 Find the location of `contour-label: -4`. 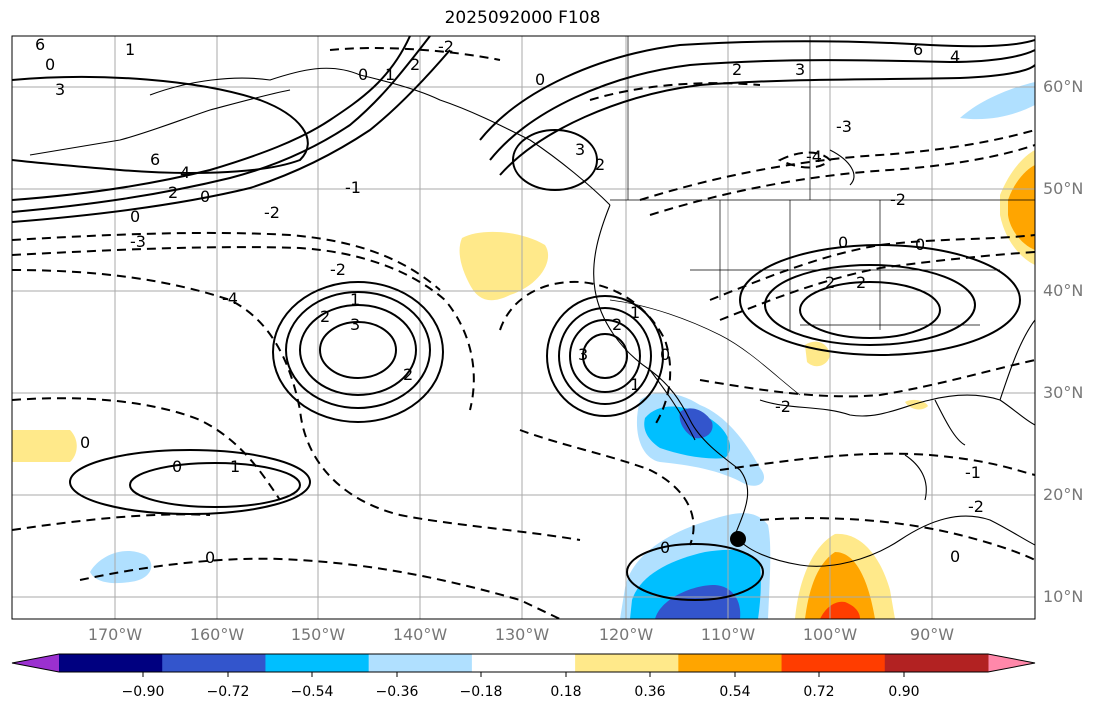

contour-label: -4 is located at coordinates (230, 298).